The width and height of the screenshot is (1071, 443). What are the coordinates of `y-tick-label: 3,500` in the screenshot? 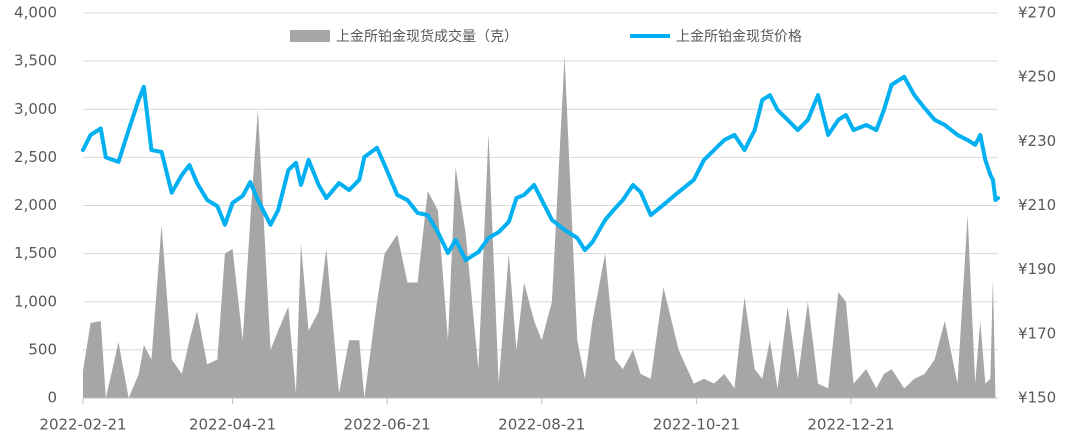 It's located at (35, 61).